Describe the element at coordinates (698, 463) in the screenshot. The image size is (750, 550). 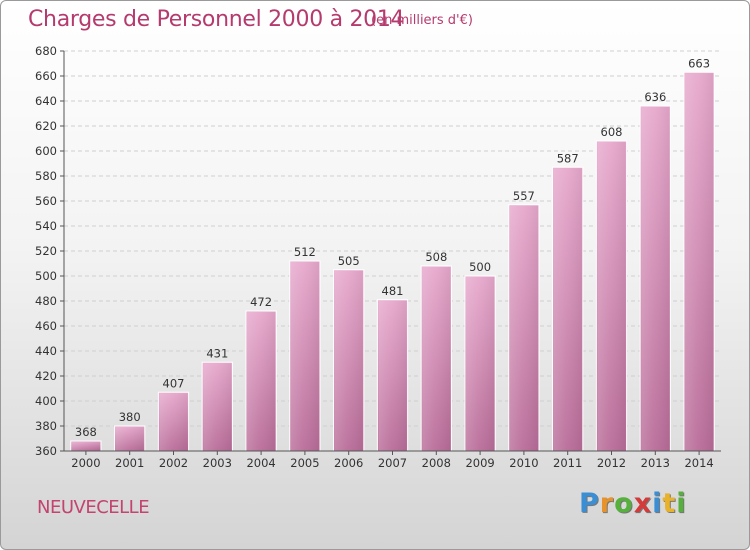
I see `x-tick-label: 2014` at that location.